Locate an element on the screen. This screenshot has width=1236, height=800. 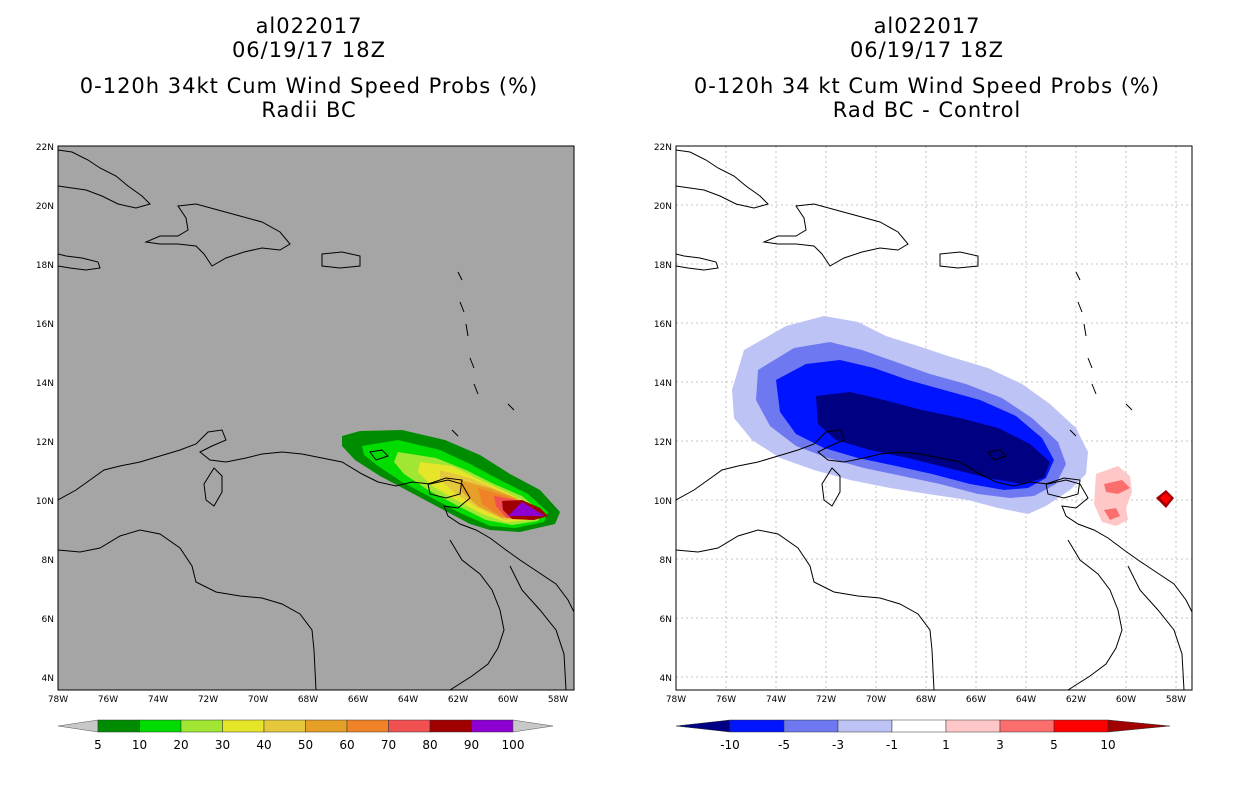
cuba-coast is located at coordinates (104, 179).